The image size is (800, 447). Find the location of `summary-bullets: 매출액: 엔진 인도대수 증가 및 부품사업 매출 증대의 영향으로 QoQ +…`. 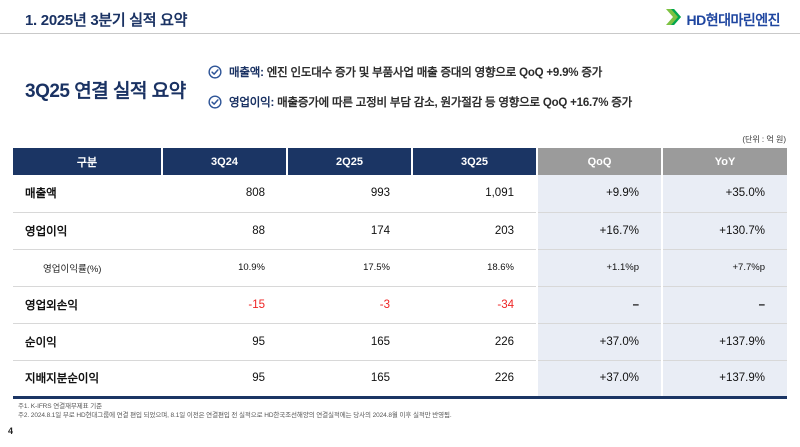

summary-bullets: 매출액: 엔진 인도대수 증가 및 부품사업 매출 증대의 영향으로 QoQ +… is located at coordinates (488, 90).